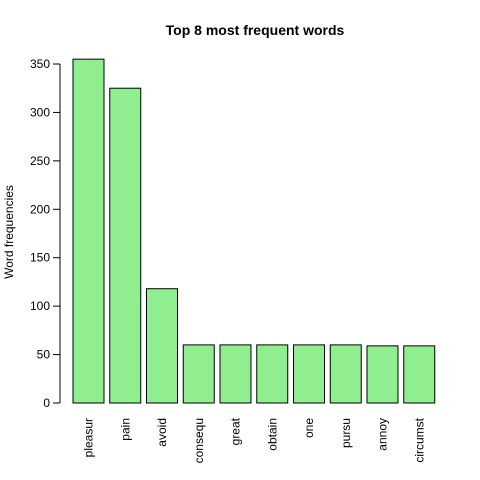 This screenshot has width=480, height=480. What do you see at coordinates (45, 233) in the screenshot?
I see `y-axis: 0 50 100 150 200 250 300 350` at bounding box center [45, 233].